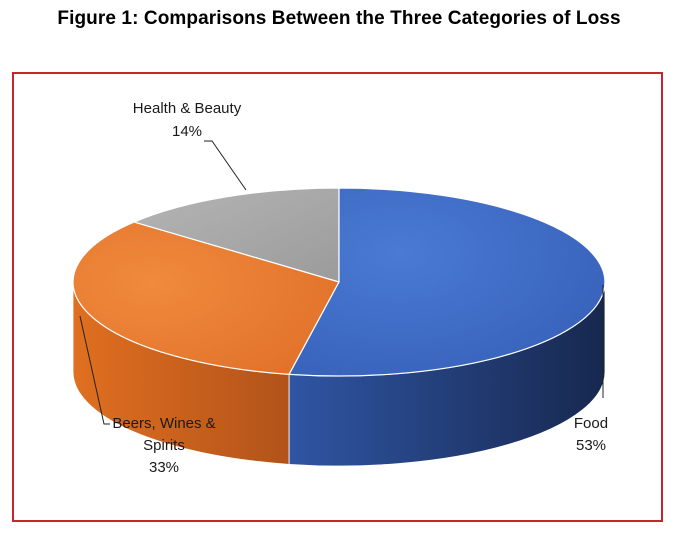 The height and width of the screenshot is (538, 678). I want to click on data-label-food: Food, so click(591, 423).